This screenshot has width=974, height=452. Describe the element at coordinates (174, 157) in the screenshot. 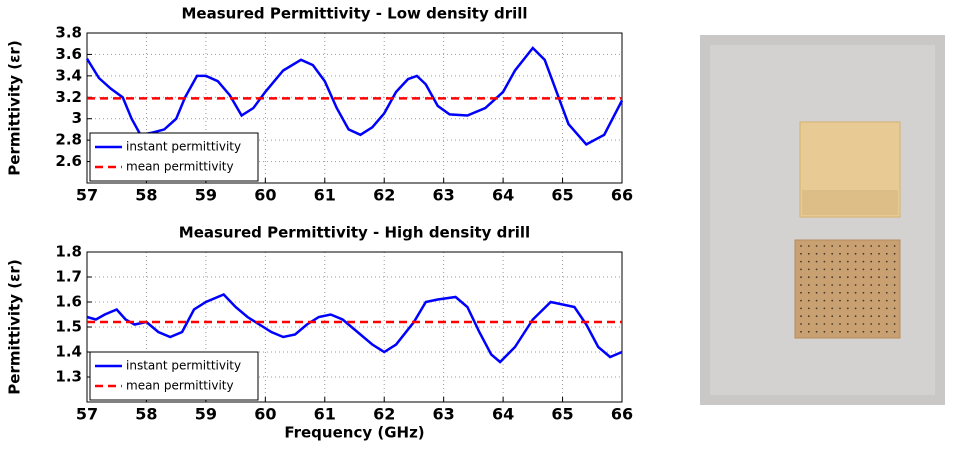

I see `legend-box` at that location.